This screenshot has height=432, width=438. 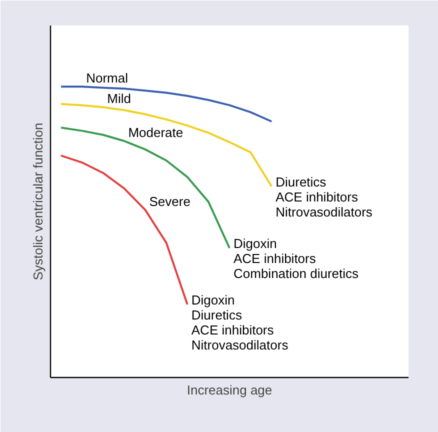 What do you see at coordinates (107, 78) in the screenshot?
I see `series-label: Normal` at bounding box center [107, 78].